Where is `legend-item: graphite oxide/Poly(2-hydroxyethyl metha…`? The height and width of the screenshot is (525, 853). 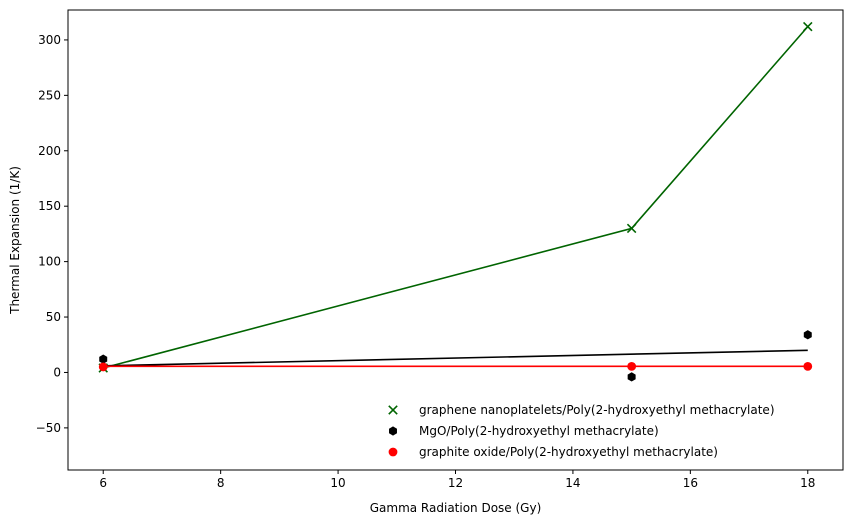 legend-item: graphite oxide/Poly(2-hydroxyethyl metha… is located at coordinates (553, 452).